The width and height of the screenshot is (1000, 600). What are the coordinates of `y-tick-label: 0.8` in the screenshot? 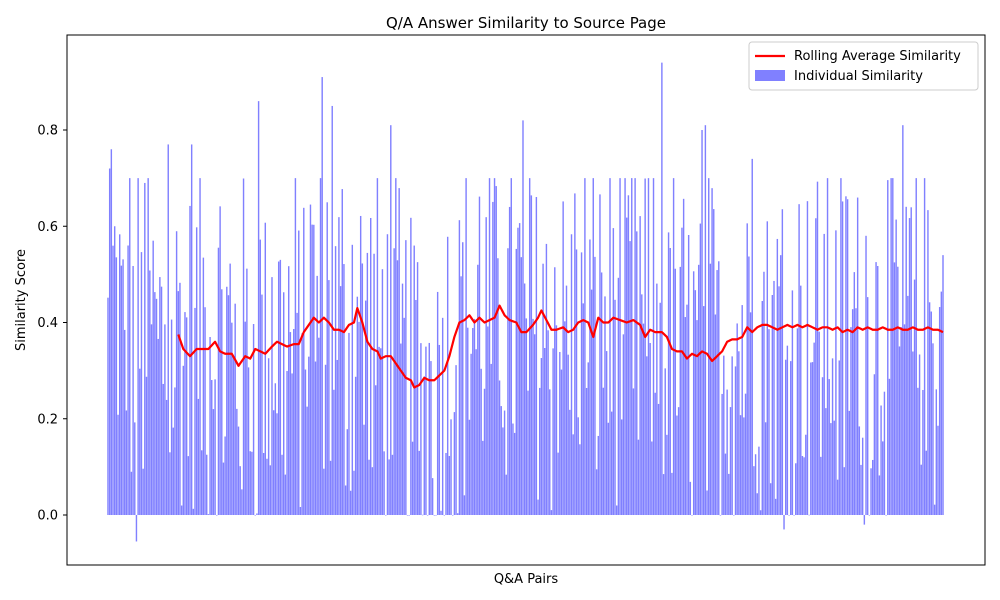 It's located at (47, 131).